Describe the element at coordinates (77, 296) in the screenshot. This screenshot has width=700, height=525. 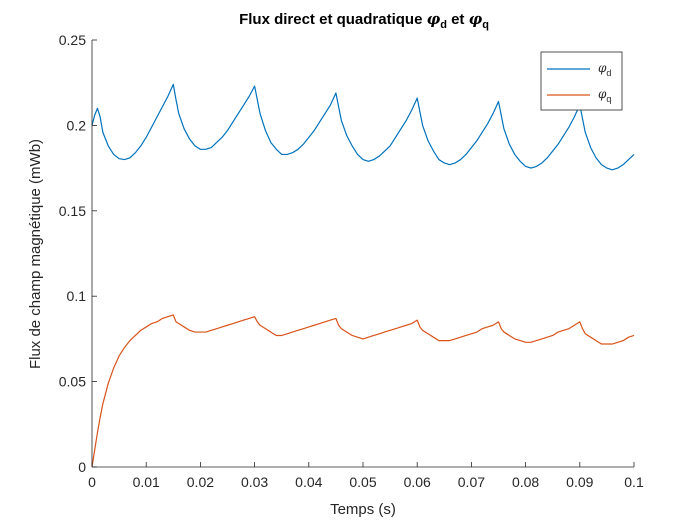
I see `y-tick-label: 0.1` at that location.